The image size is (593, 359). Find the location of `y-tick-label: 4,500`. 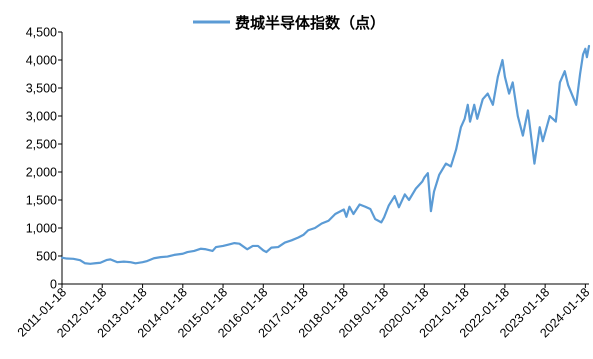

y-tick-label: 4,500 is located at coordinates (41, 33).